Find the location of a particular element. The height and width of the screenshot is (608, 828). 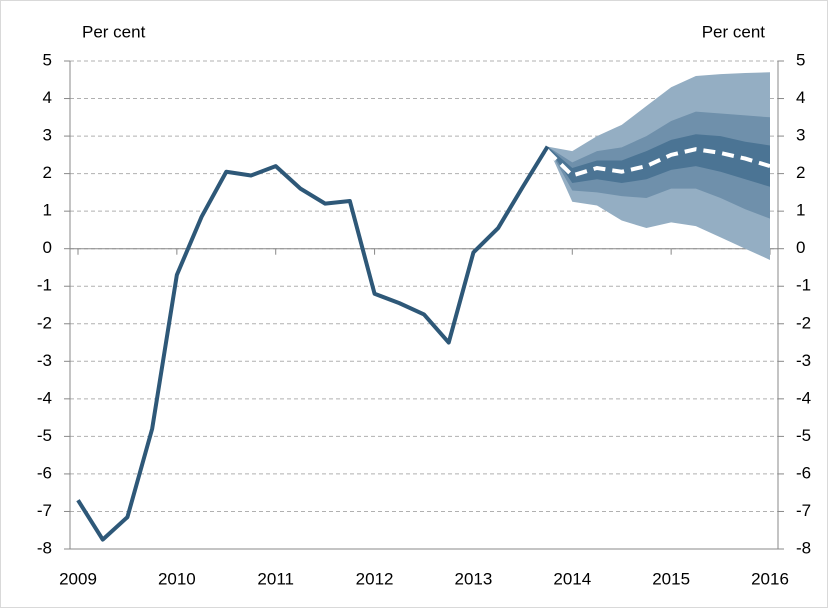

y2-tick-label: 3 is located at coordinates (800, 135).